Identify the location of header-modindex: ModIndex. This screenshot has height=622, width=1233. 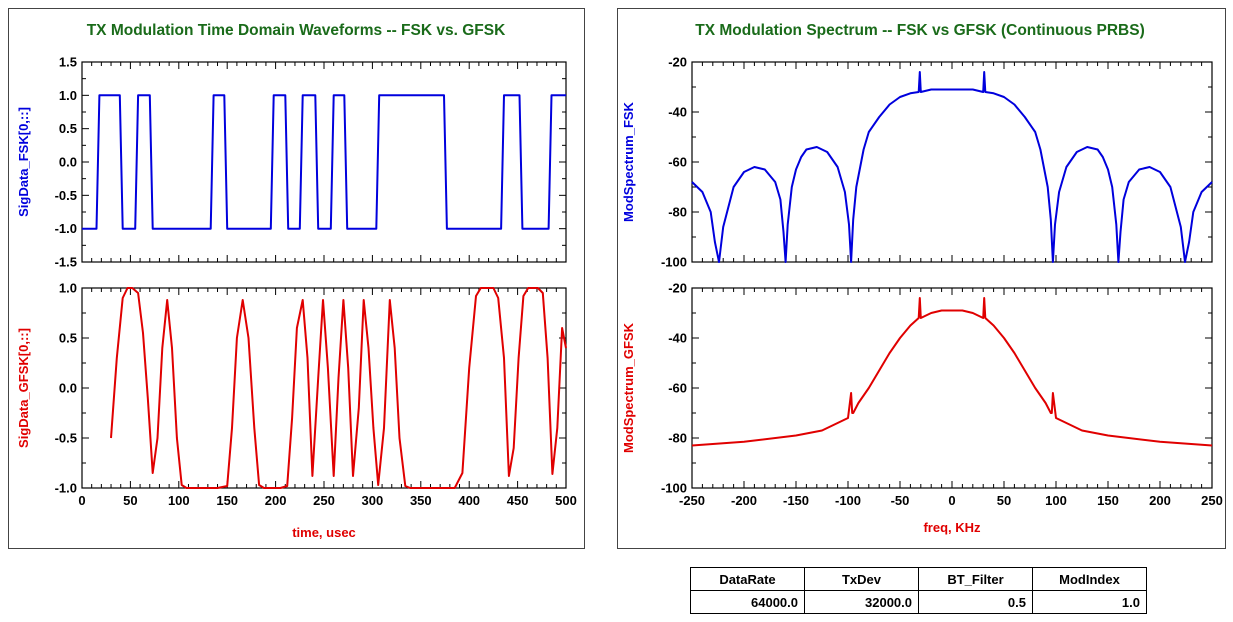
(1089, 579).